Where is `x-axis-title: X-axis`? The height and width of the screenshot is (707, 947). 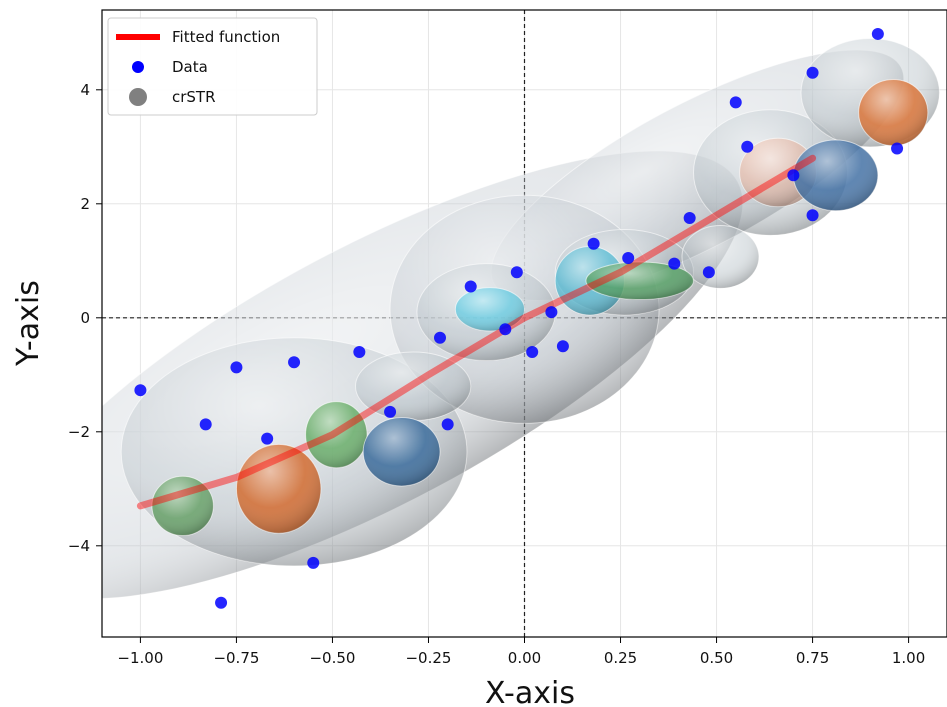
x-axis-title: X-axis is located at coordinates (530, 691).